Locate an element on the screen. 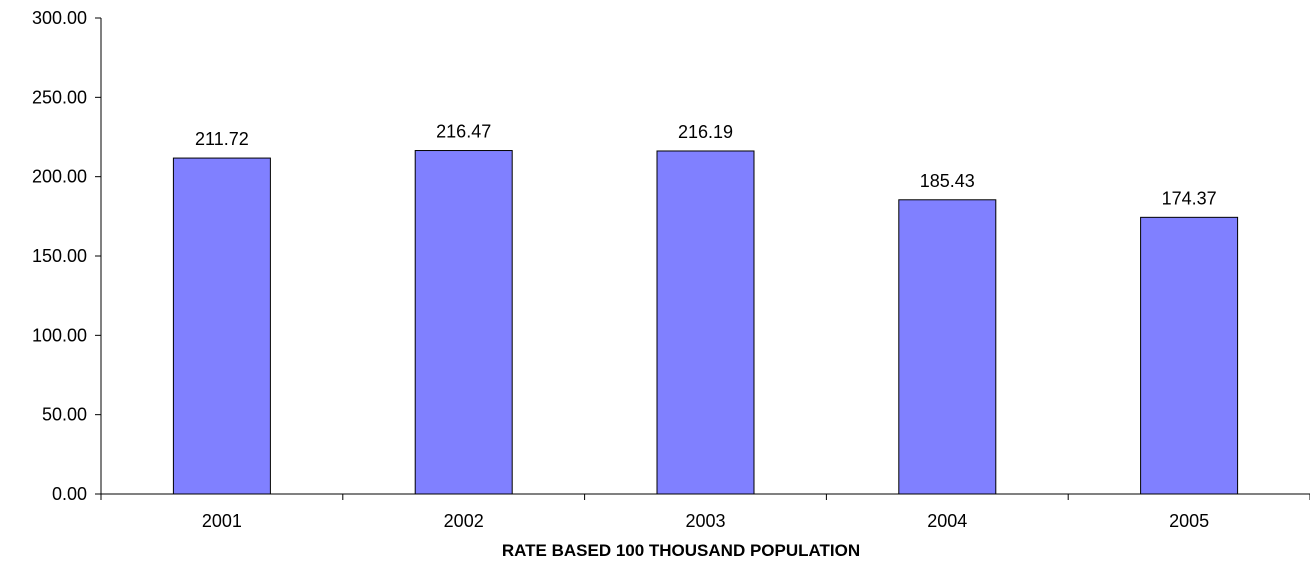  y-tick-label: 250.00 is located at coordinates (59, 97).